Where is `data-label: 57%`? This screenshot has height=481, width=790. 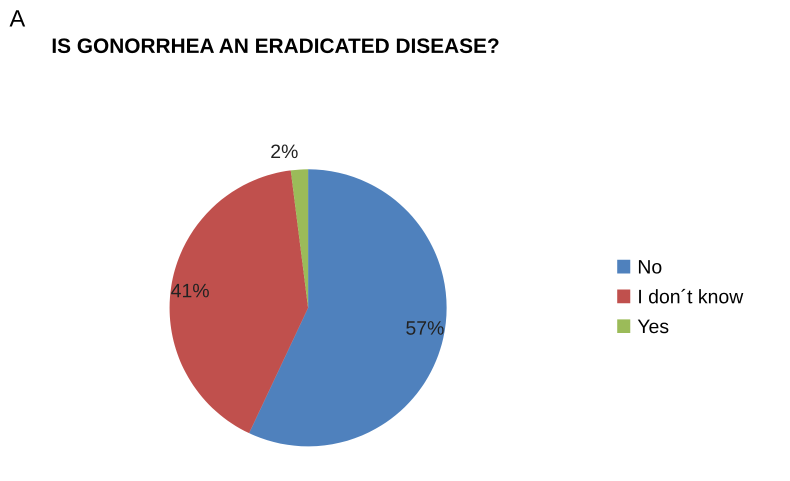 data-label: 57% is located at coordinates (425, 328).